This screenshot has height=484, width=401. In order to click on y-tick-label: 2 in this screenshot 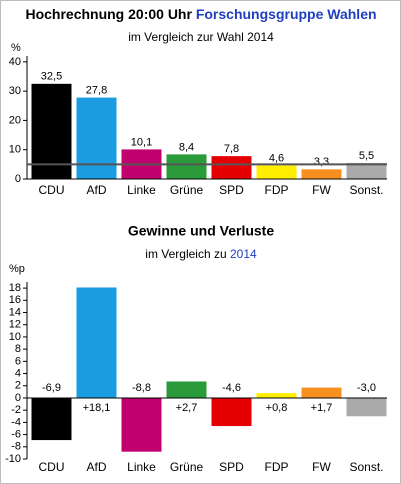, I will do `click(18, 386)`.